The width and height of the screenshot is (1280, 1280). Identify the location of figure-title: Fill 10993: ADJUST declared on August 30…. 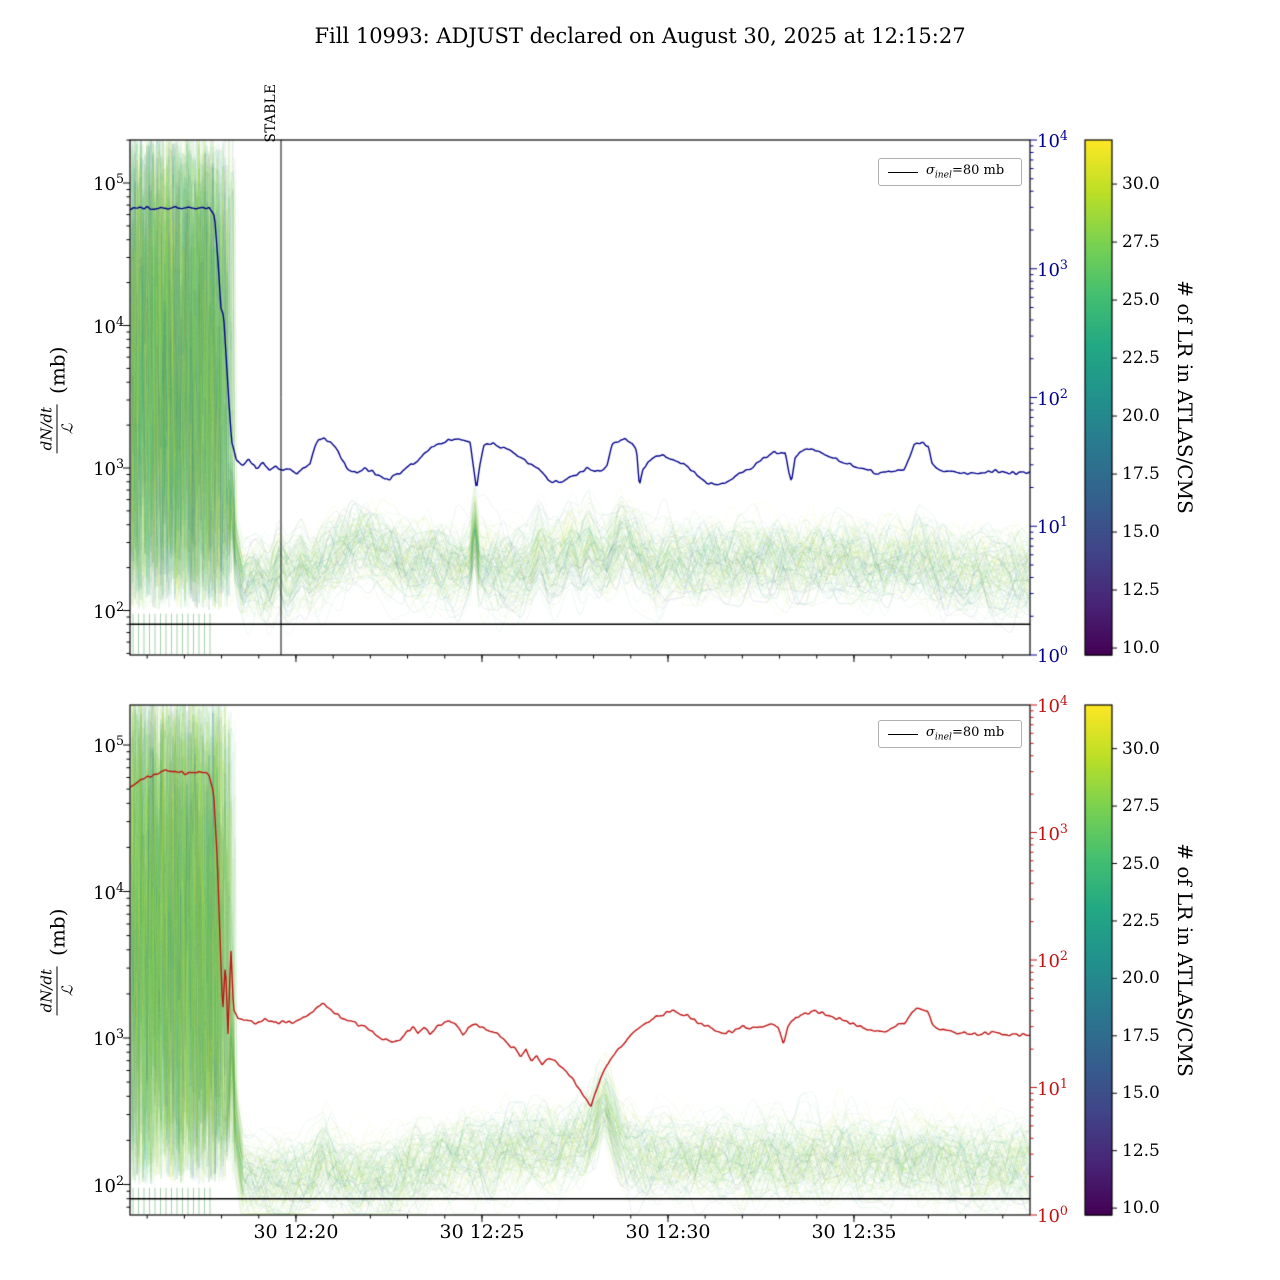
(640, 36).